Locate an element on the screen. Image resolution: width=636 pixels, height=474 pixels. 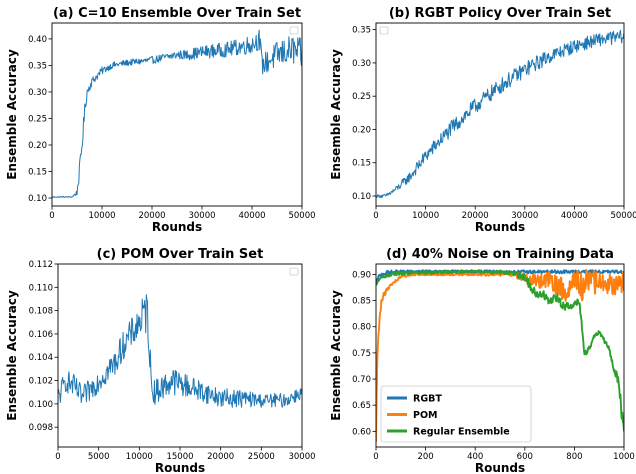
series-line-regular-ensemble is located at coordinates (500, 350).